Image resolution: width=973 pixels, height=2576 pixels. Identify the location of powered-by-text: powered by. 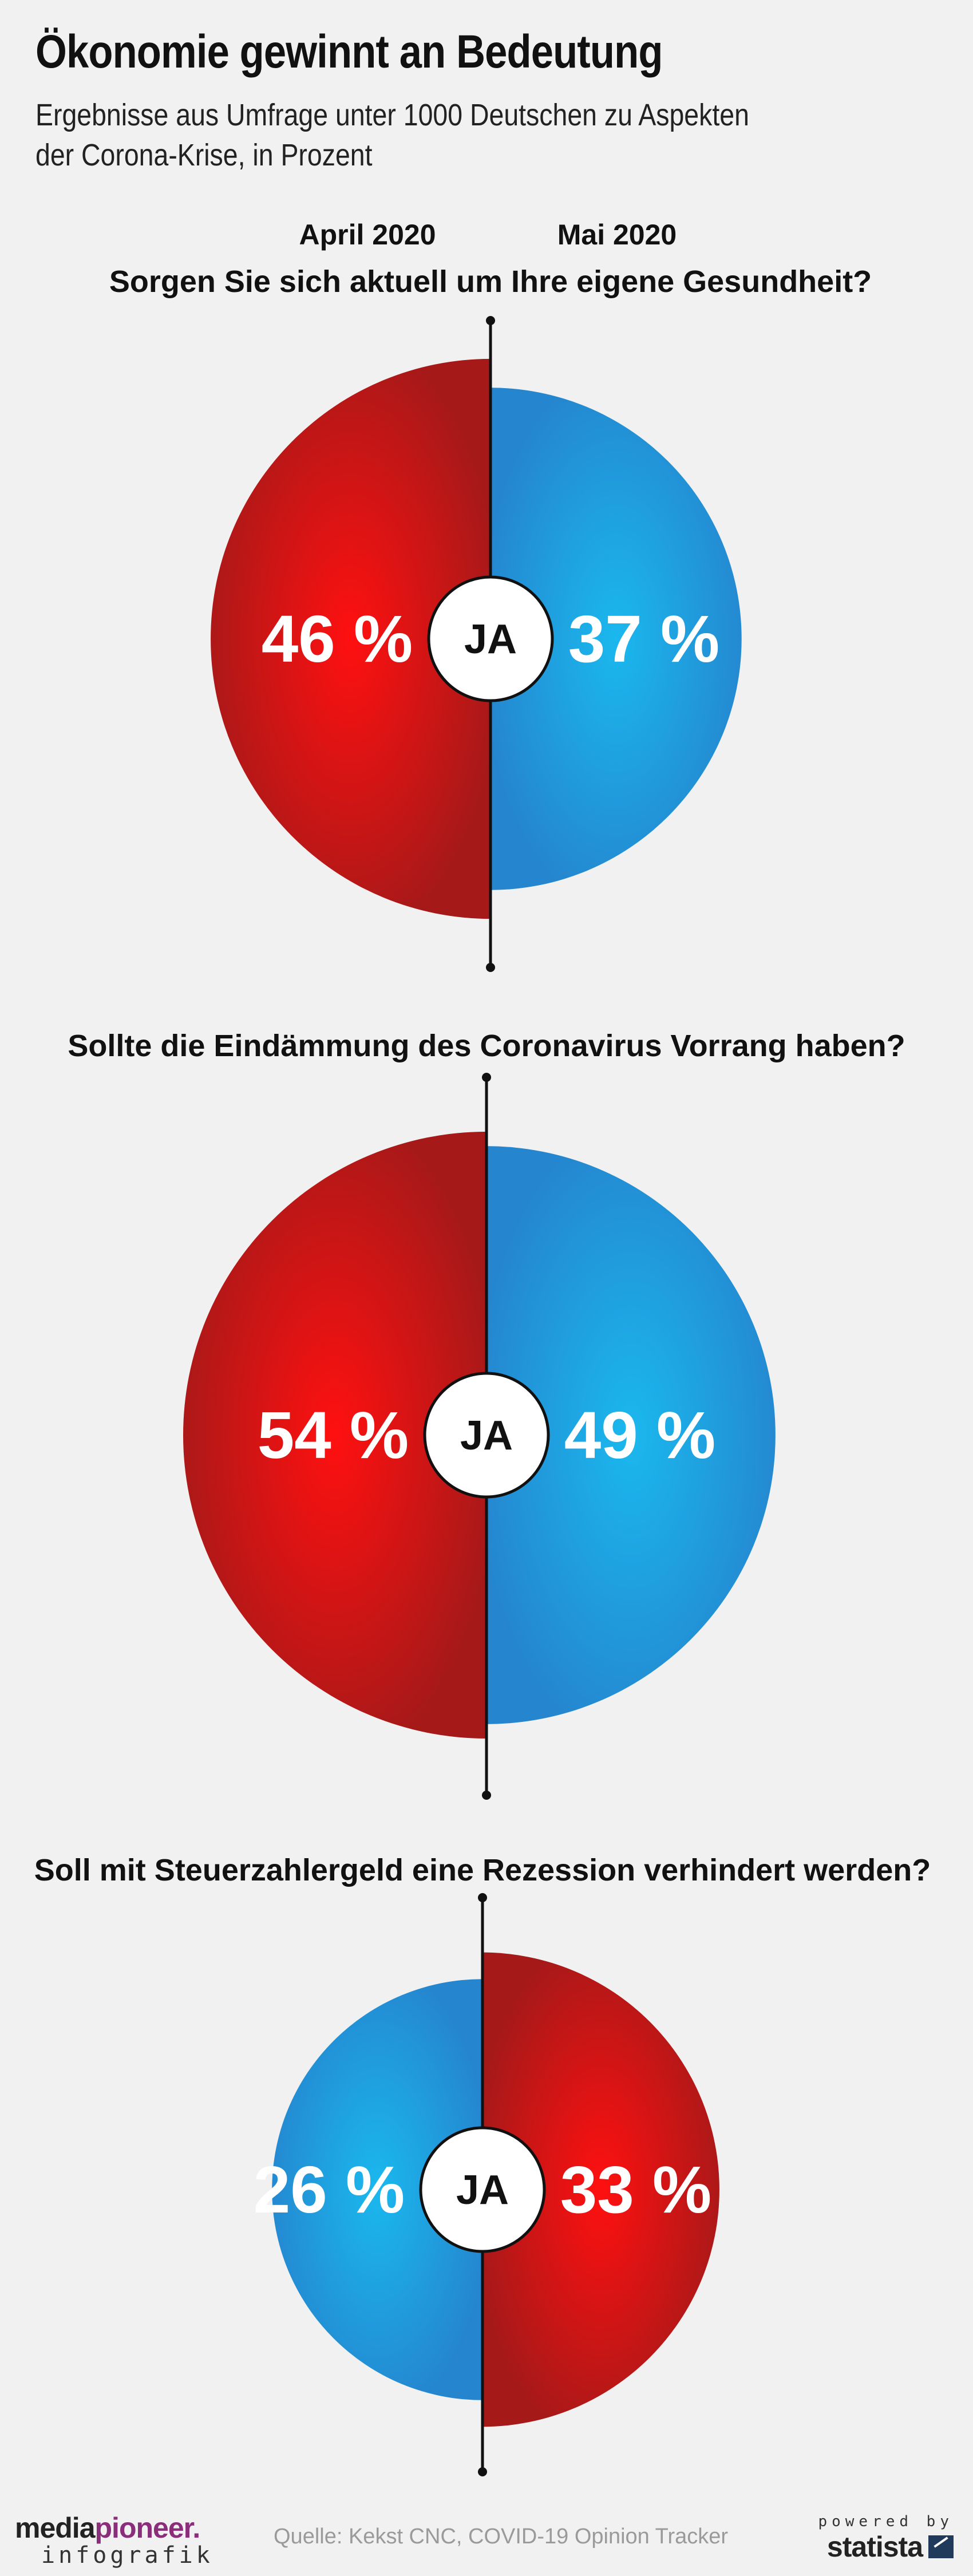
(886, 2521).